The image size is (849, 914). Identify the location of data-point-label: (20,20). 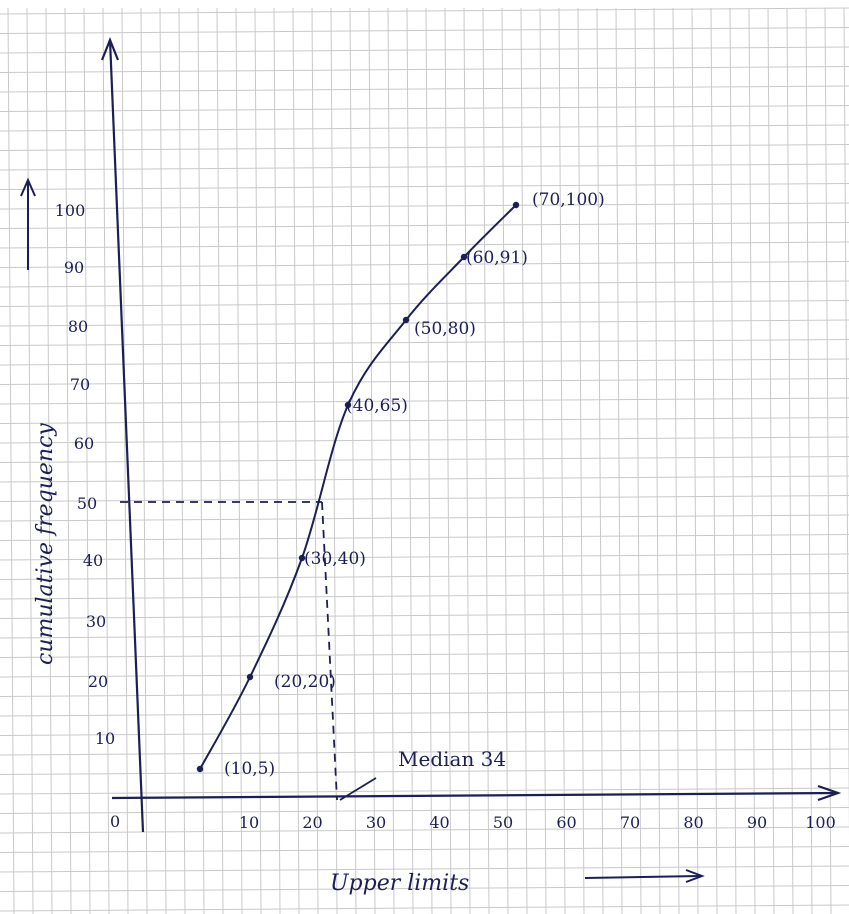
(305, 682).